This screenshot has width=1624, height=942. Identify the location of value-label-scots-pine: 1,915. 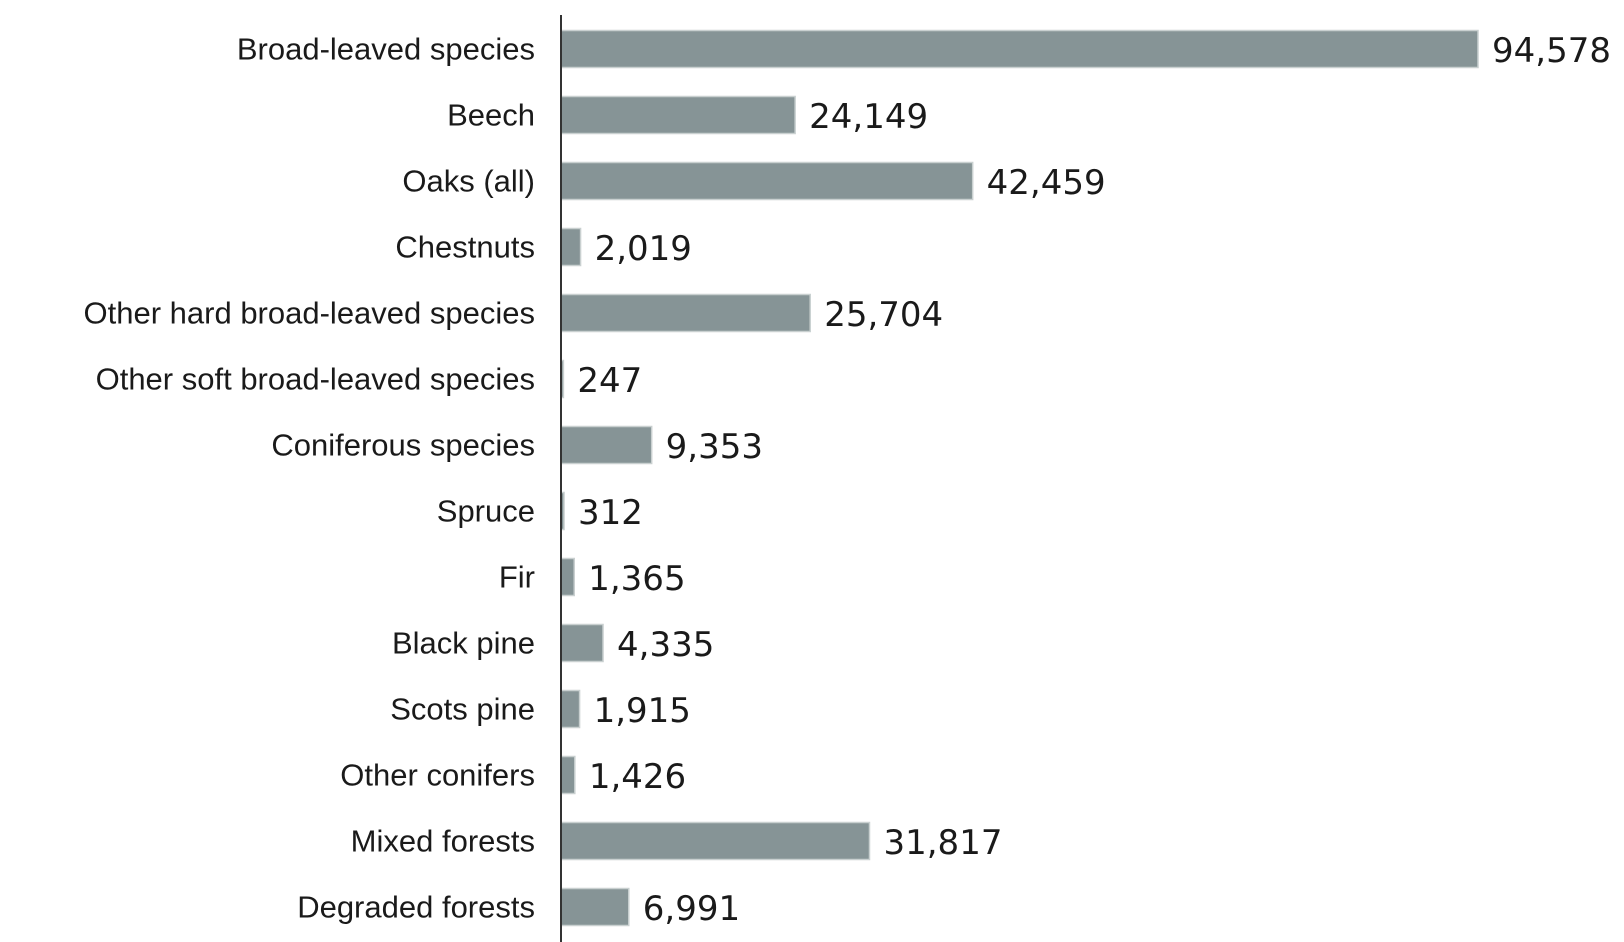
(642, 711).